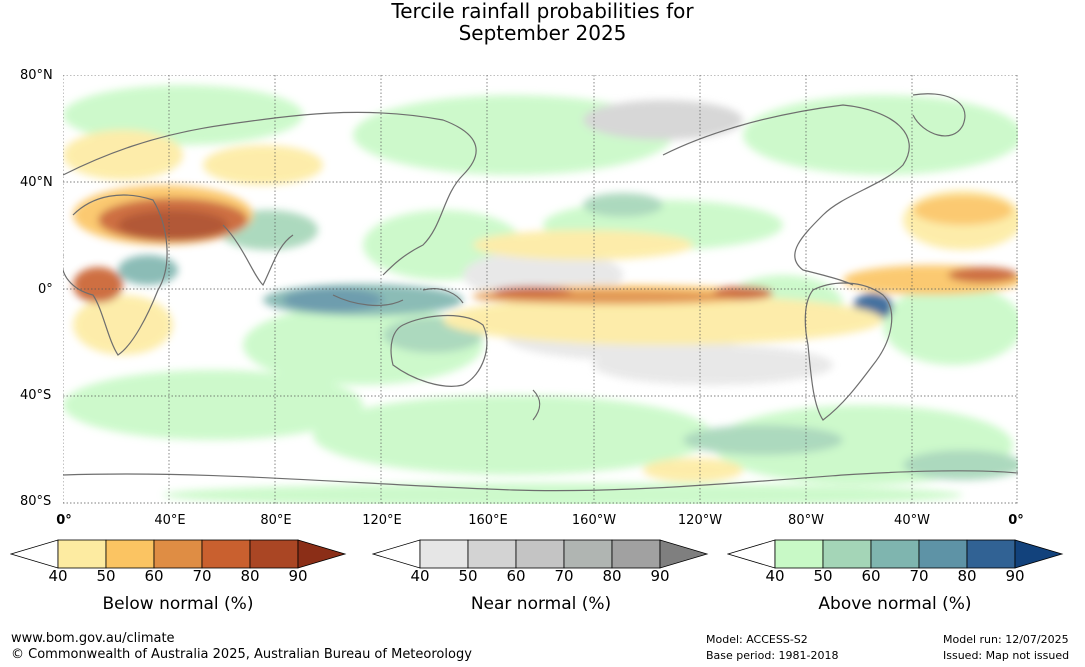 This screenshot has height=667, width=1085. Describe the element at coordinates (250, 576) in the screenshot. I see `below-tick-80: 80` at that location.